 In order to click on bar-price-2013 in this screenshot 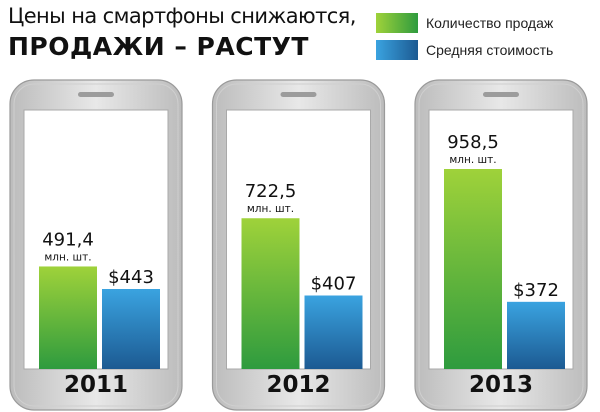, I will do `click(536, 335)`.